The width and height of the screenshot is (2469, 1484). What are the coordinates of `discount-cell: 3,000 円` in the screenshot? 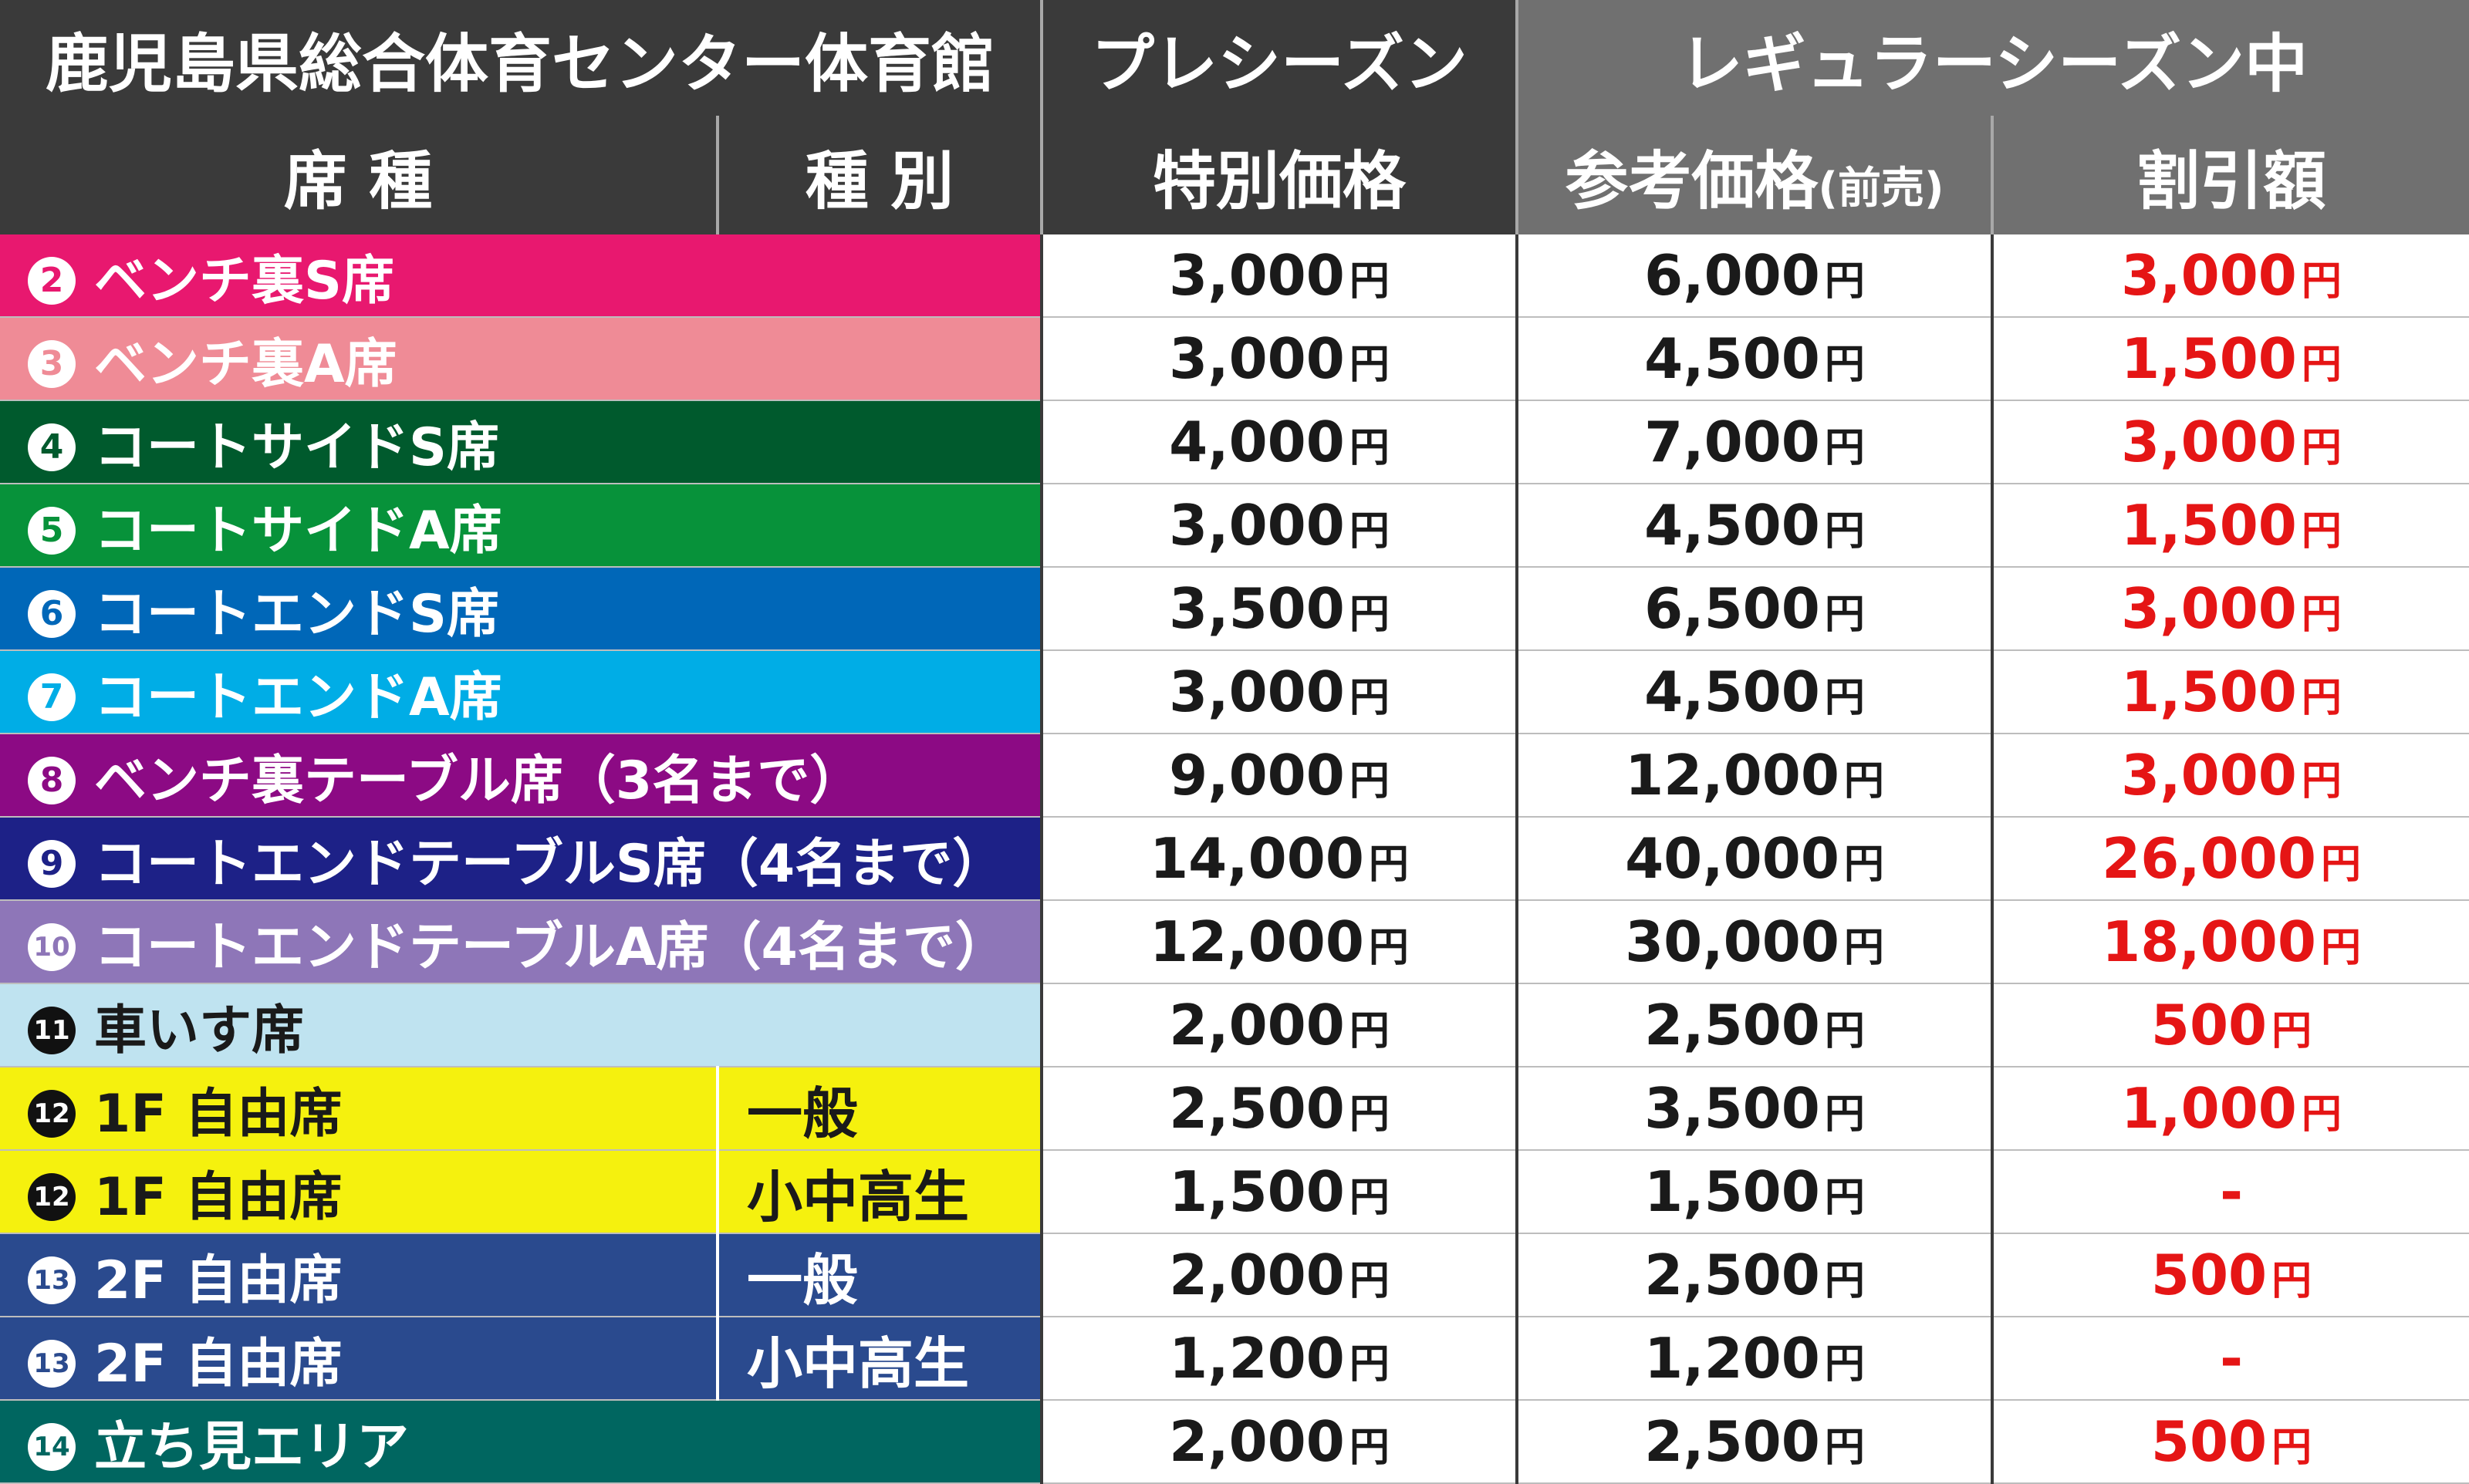 It's located at (2230, 442).